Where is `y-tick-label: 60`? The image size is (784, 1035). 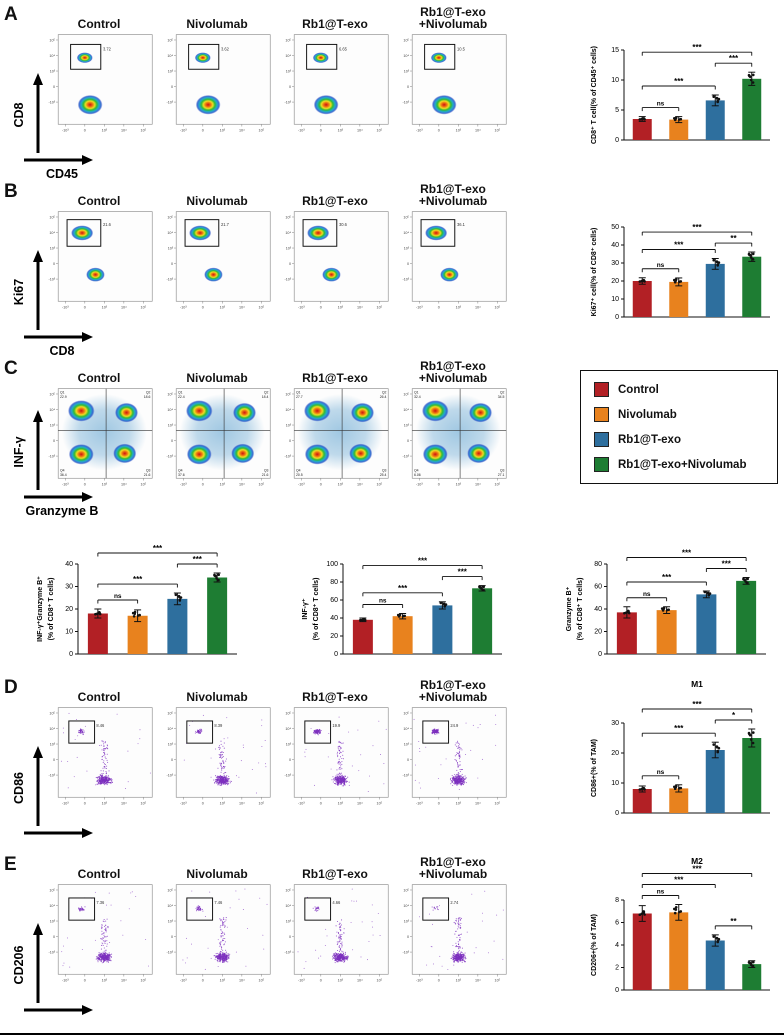
y-tick-label: 60 is located at coordinates (598, 587).